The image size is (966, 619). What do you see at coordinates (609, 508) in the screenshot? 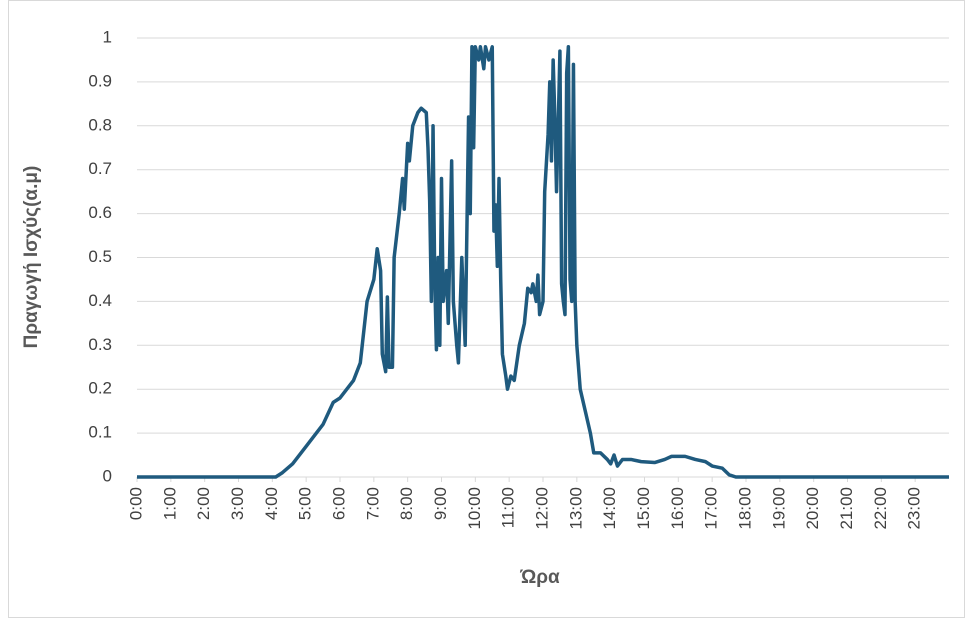
I see `x-tick-label: 14:00` at bounding box center [609, 508].